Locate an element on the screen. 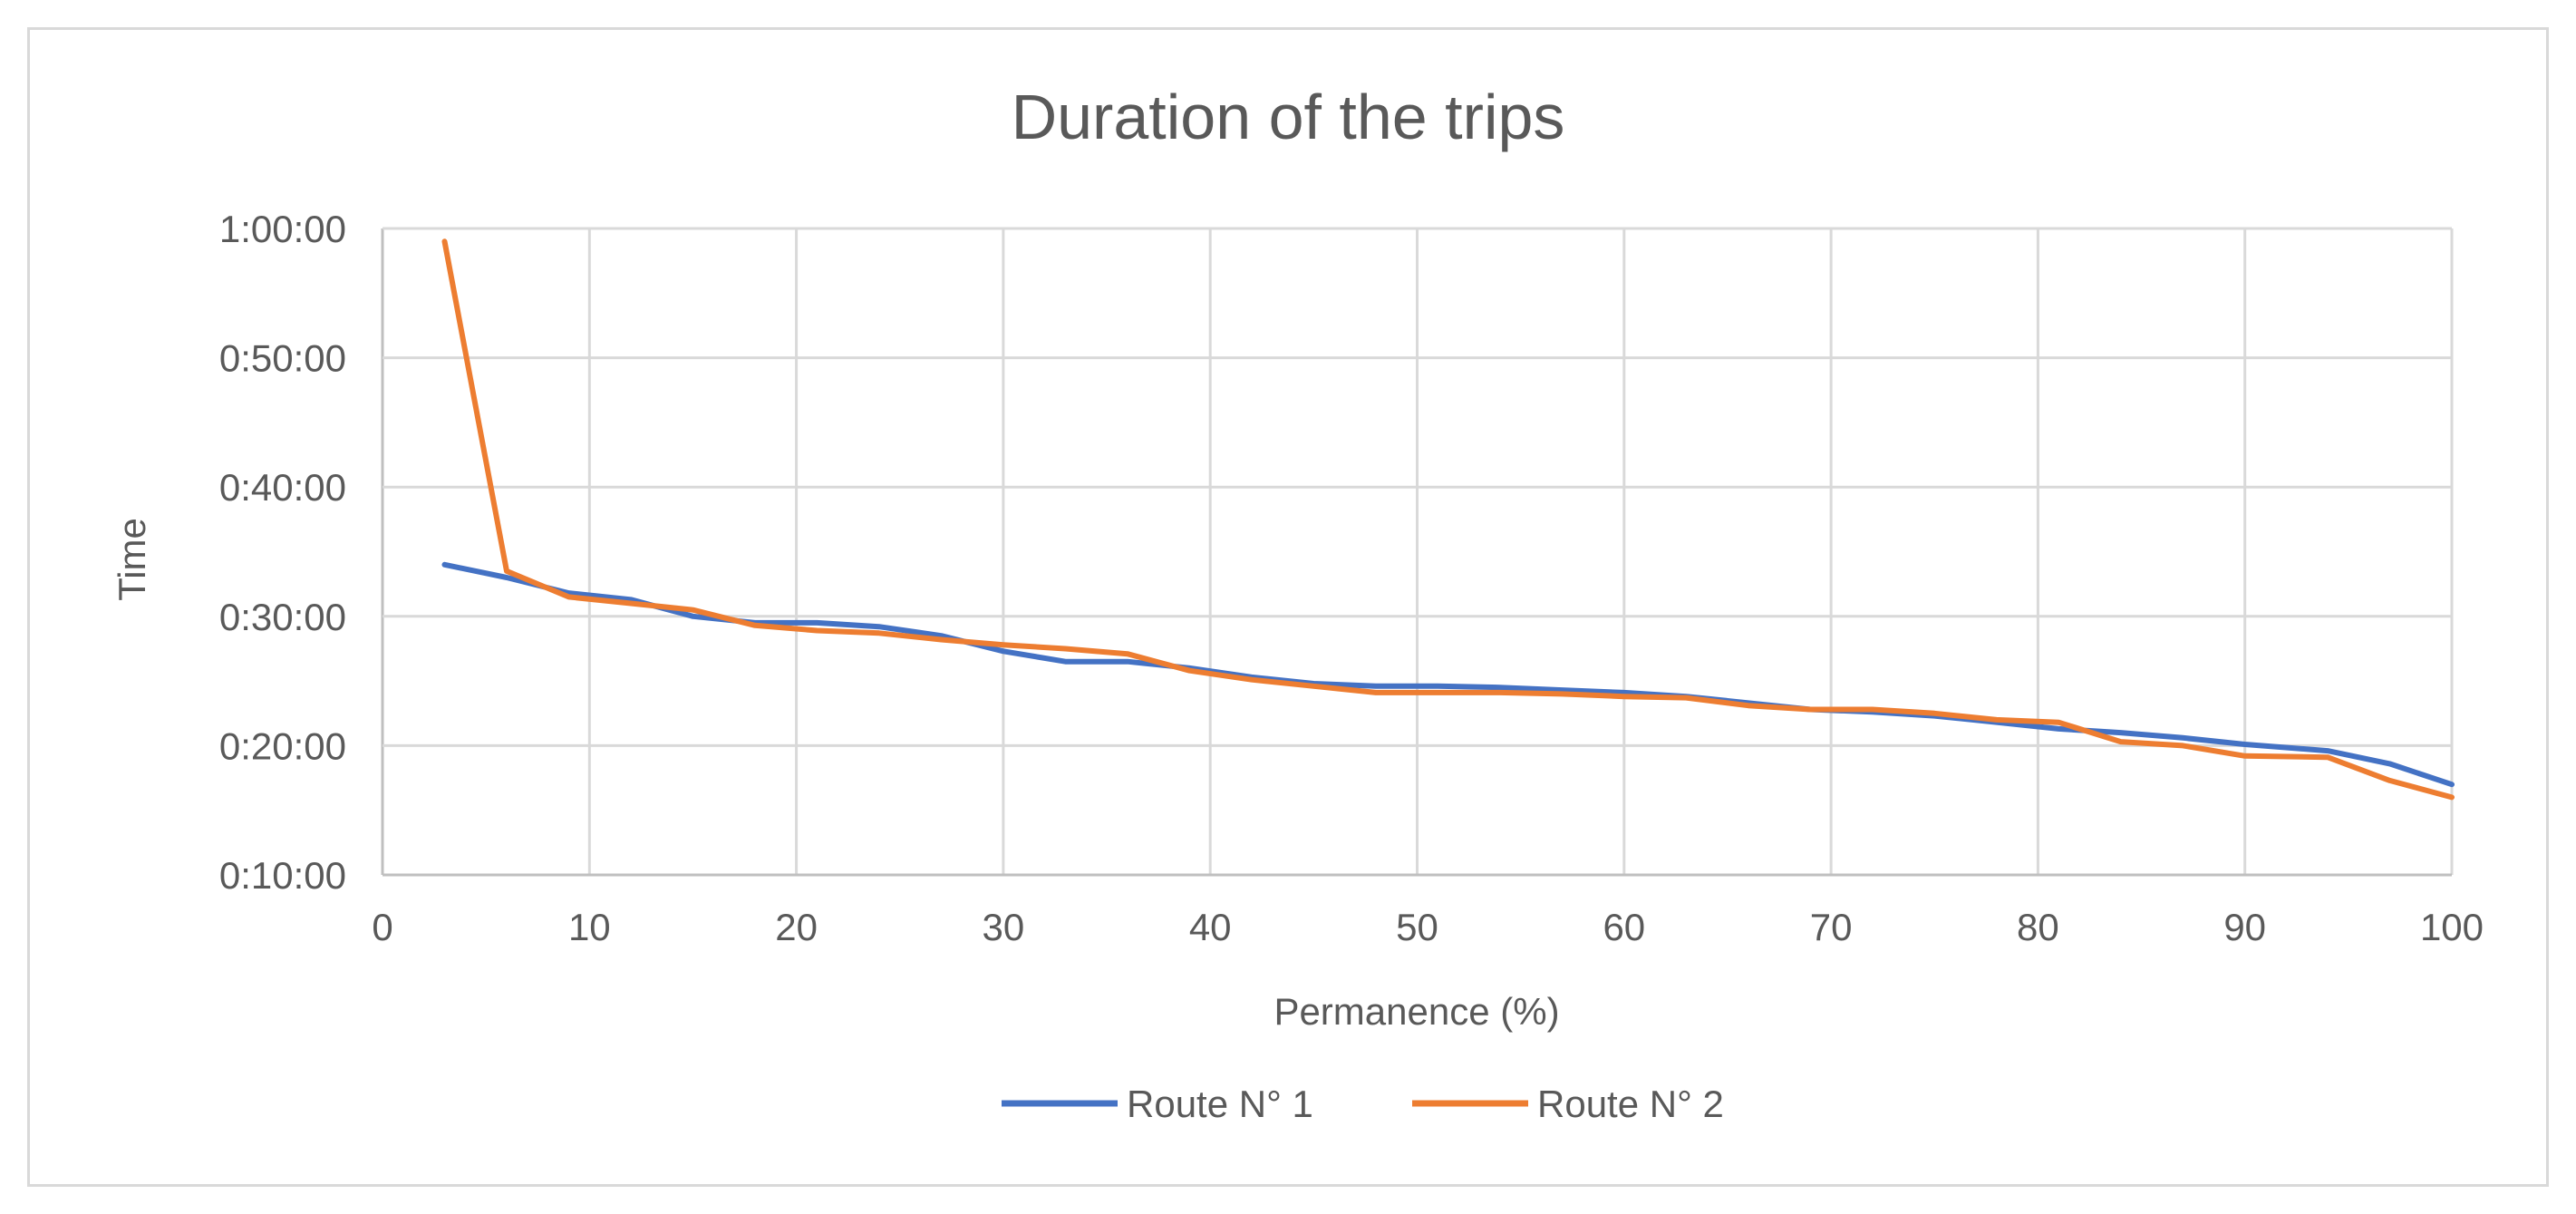 The height and width of the screenshot is (1214, 2576). y-tick-label: 0:40:00 is located at coordinates (282, 487).